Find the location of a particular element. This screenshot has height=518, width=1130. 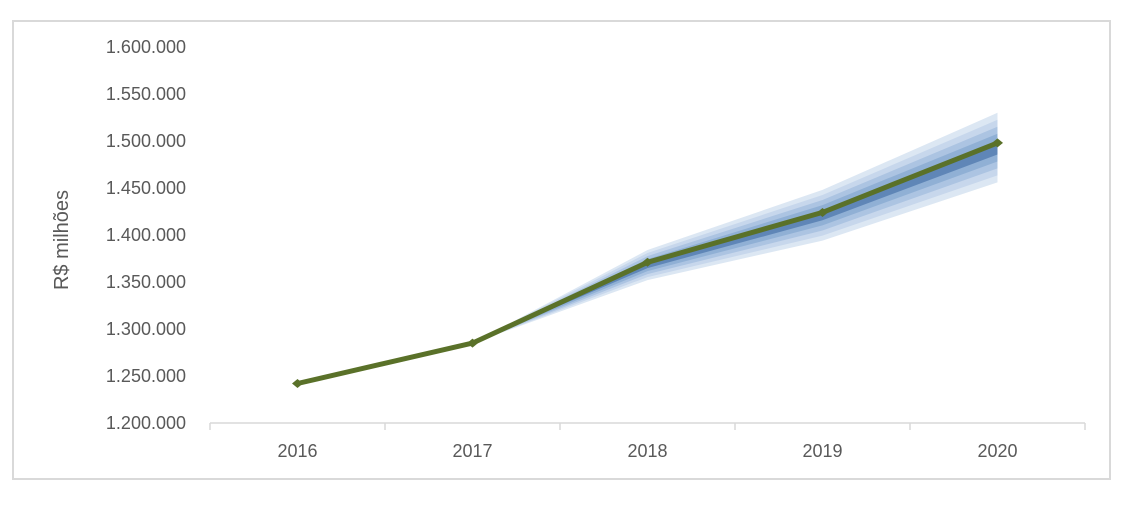

y-axis-tick-label: 1.300.000 is located at coordinates (145, 329).